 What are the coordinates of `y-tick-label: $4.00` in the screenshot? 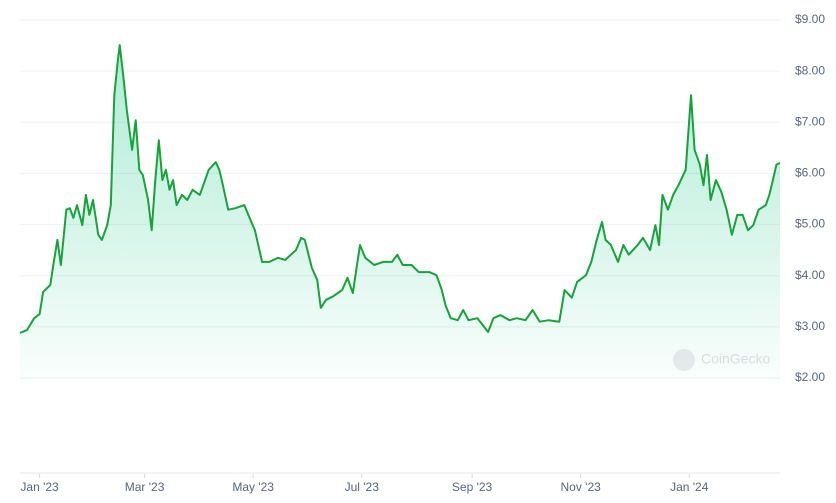 It's located at (810, 275).